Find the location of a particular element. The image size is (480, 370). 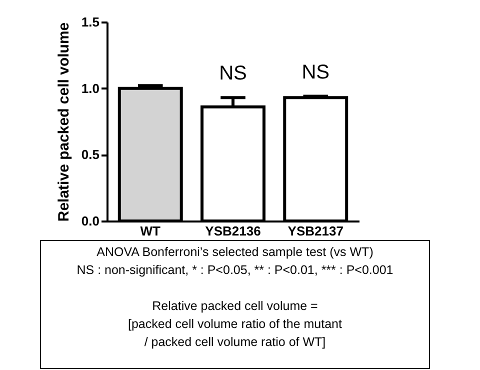

y-tick-label: 1.5 is located at coordinates (90, 22).